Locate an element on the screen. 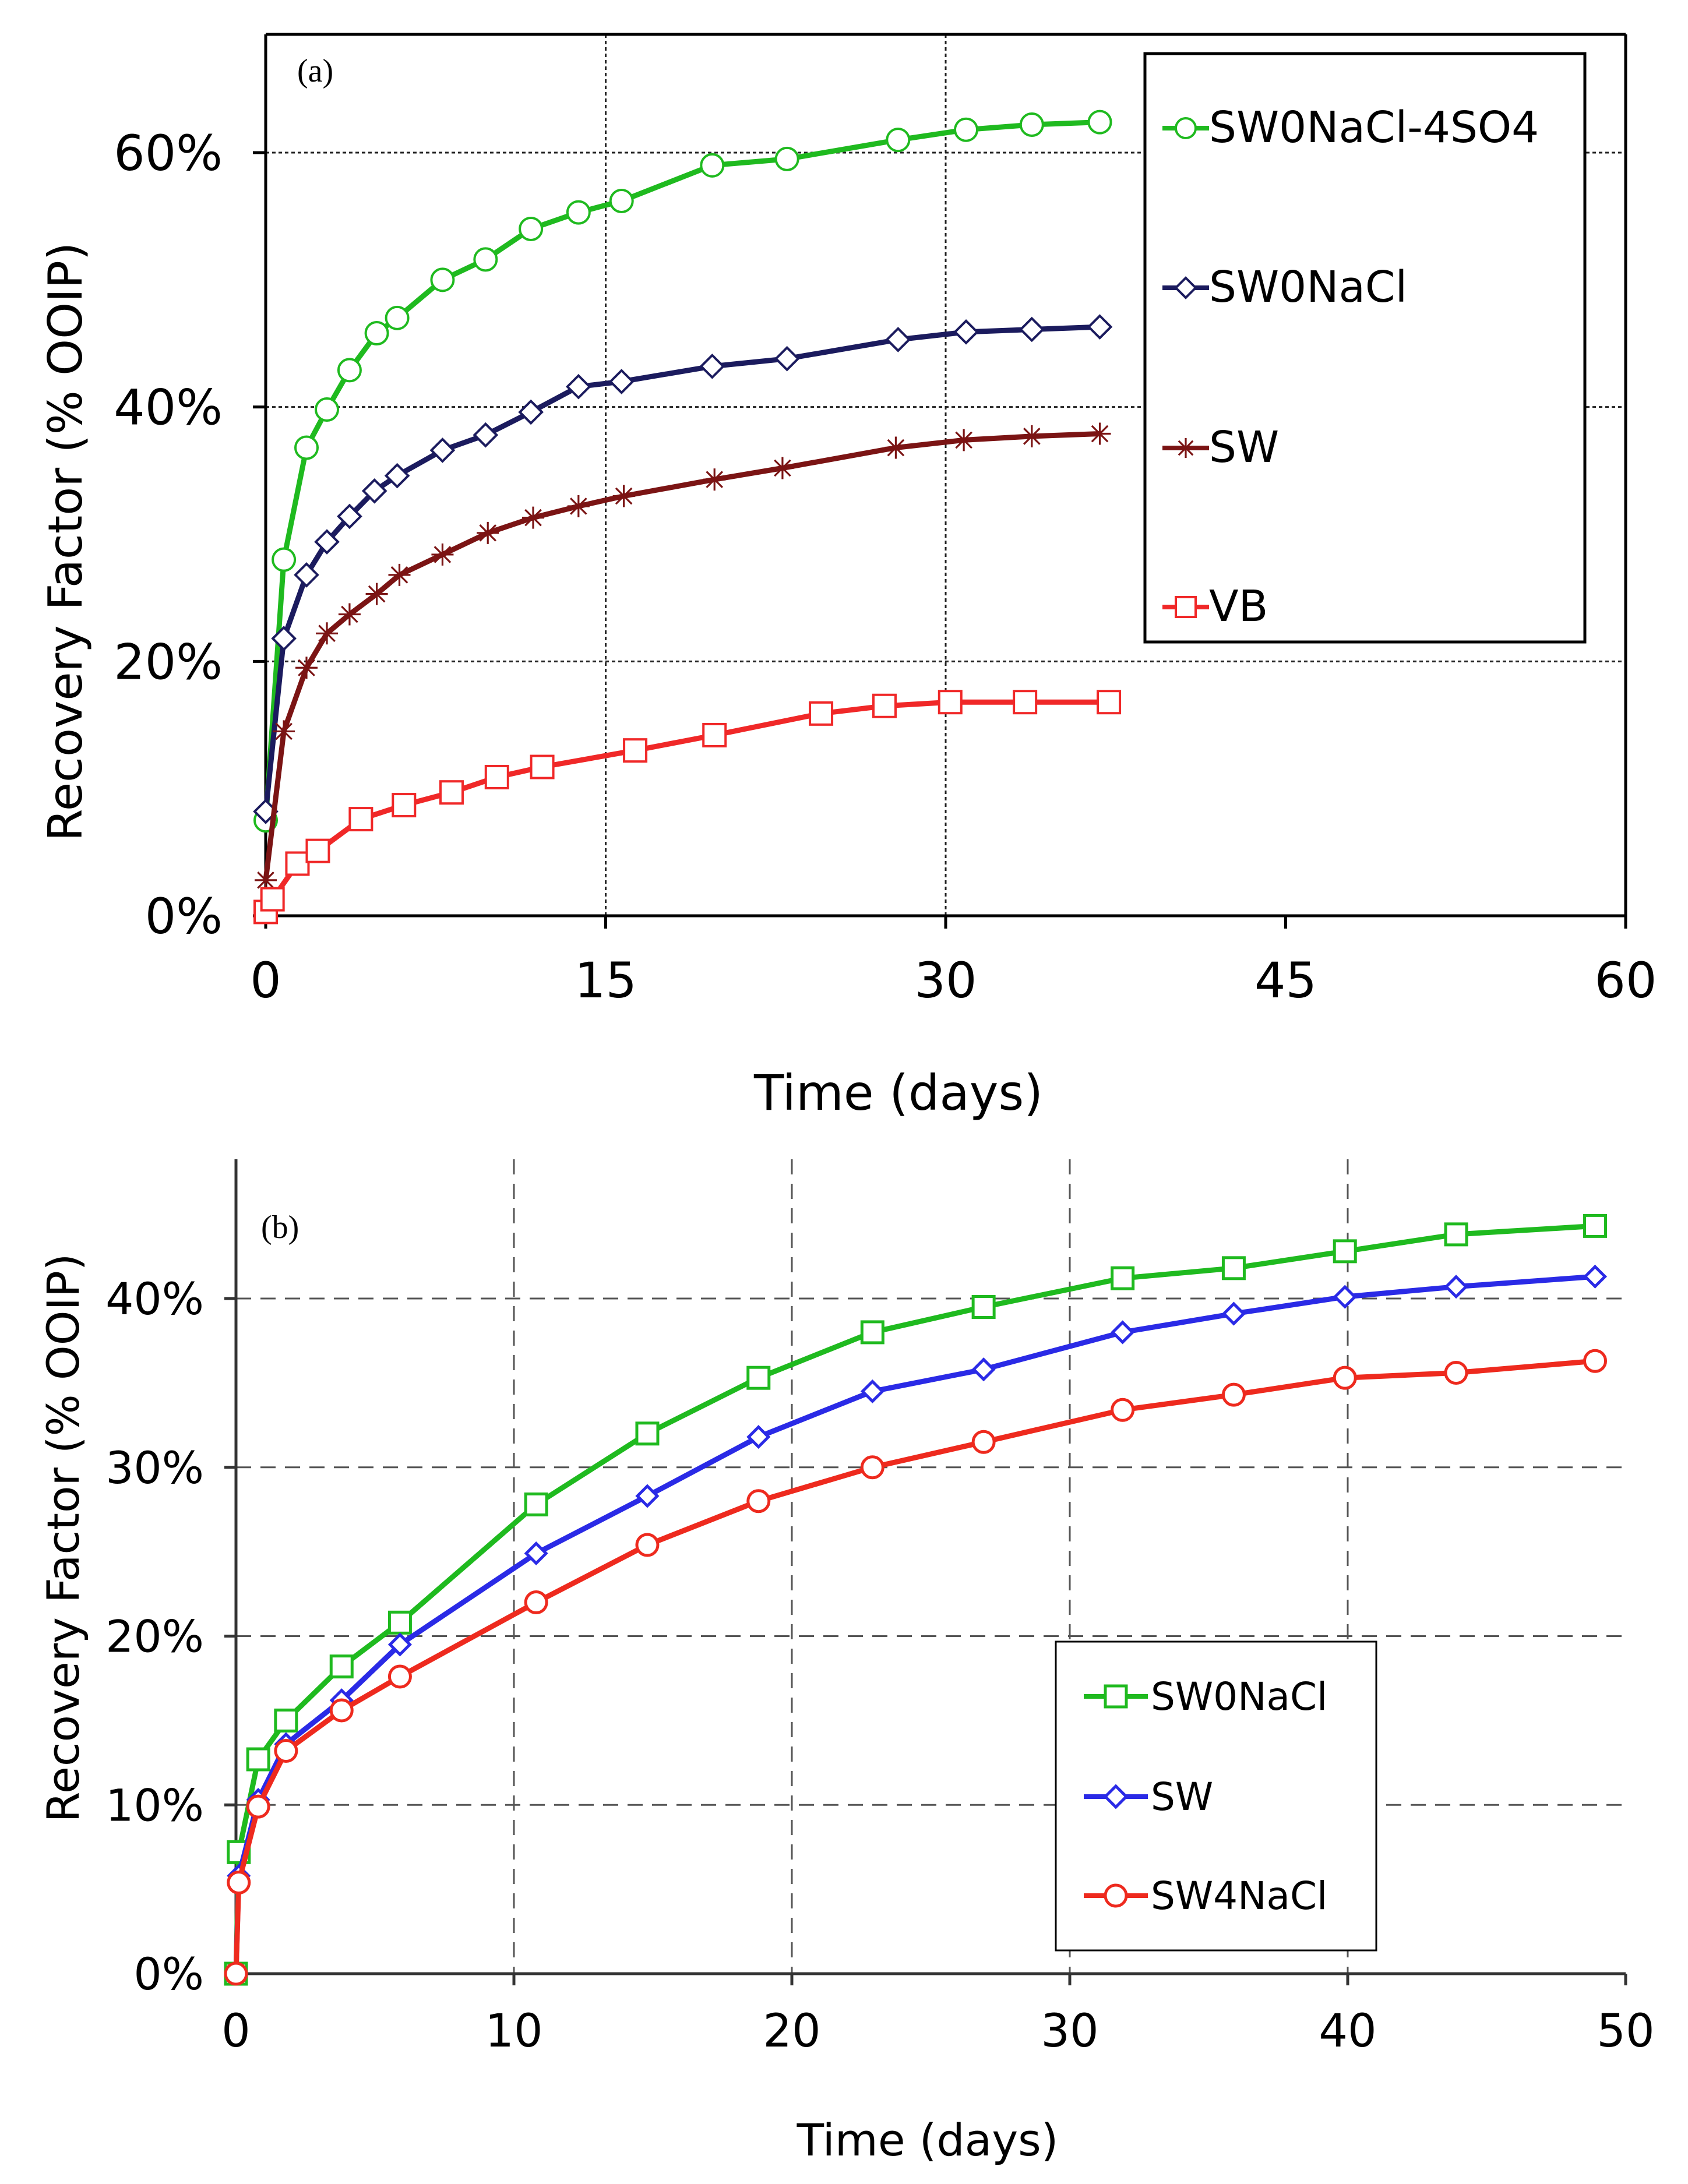  y-tick-label: 10% is located at coordinates (154, 1805).